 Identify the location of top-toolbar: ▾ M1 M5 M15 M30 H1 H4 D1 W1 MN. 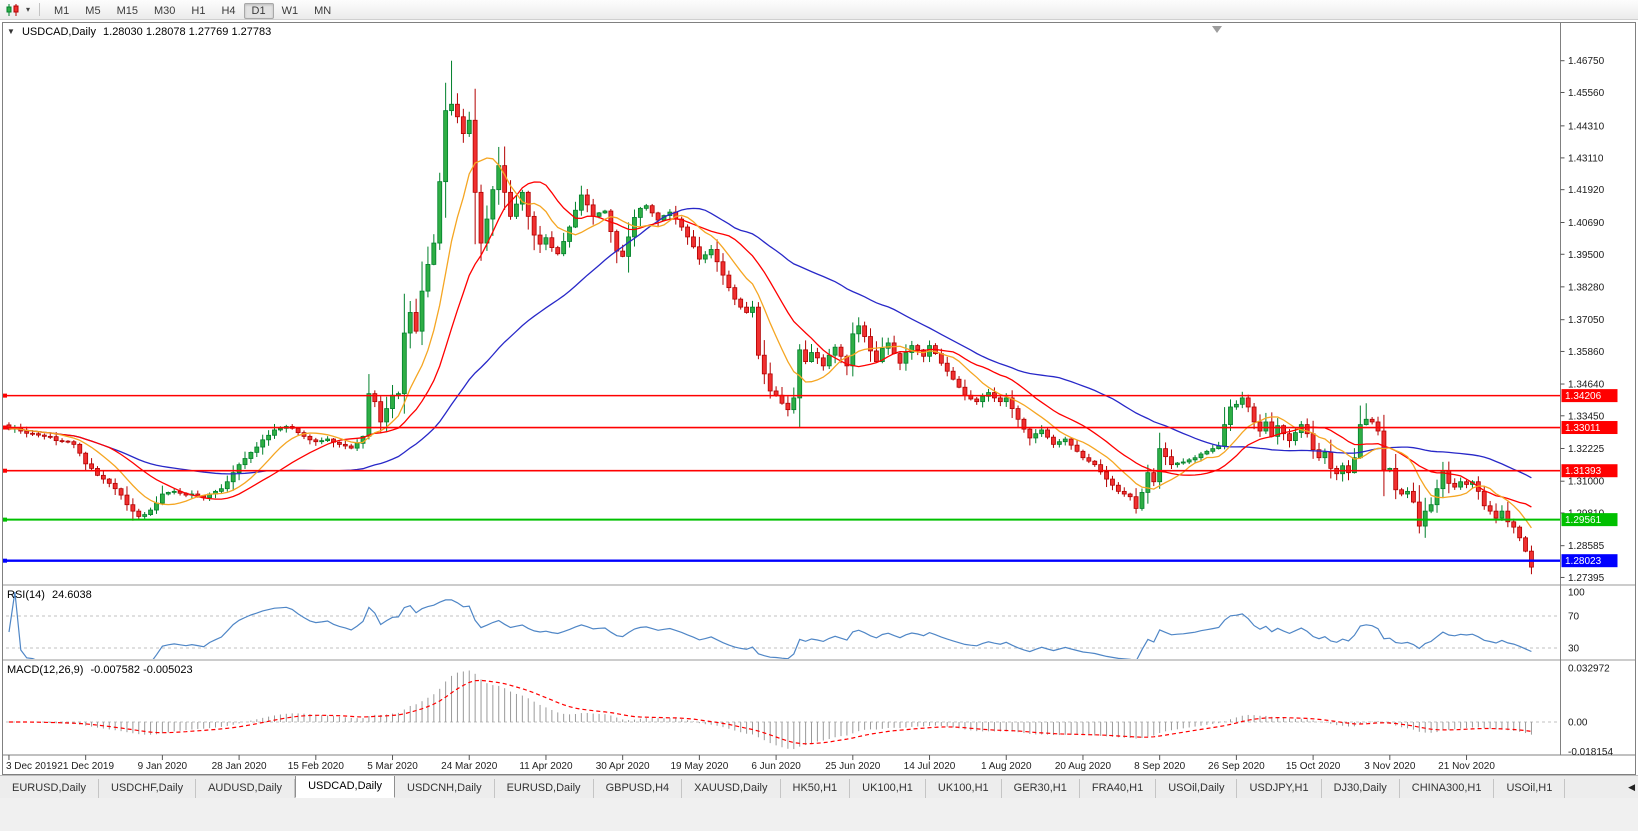
(819, 10).